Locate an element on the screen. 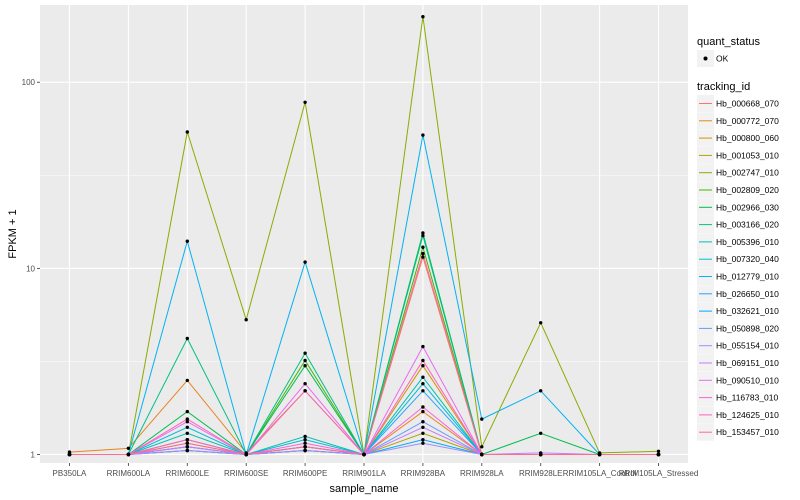 This screenshot has height=500, width=800. shape-legend-key-ok is located at coordinates (705, 58).